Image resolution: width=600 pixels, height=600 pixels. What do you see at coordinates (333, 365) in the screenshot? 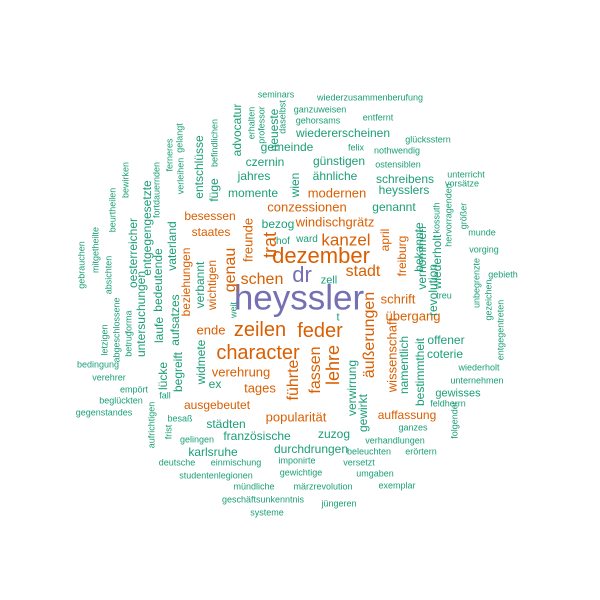
I see `word-lehre: lehre` at bounding box center [333, 365].